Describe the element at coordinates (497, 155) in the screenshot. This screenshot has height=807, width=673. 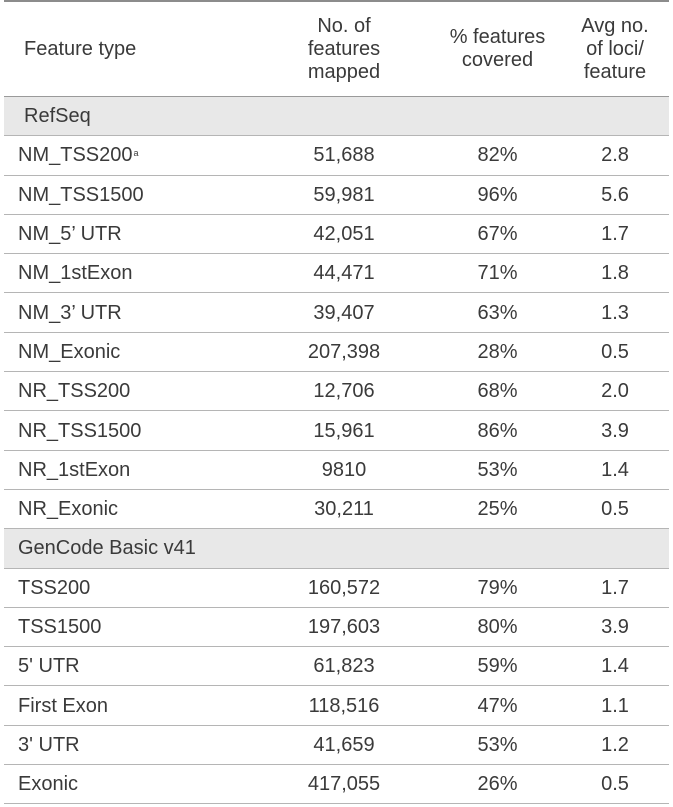
I see `features-covered-cell: 82%` at that location.